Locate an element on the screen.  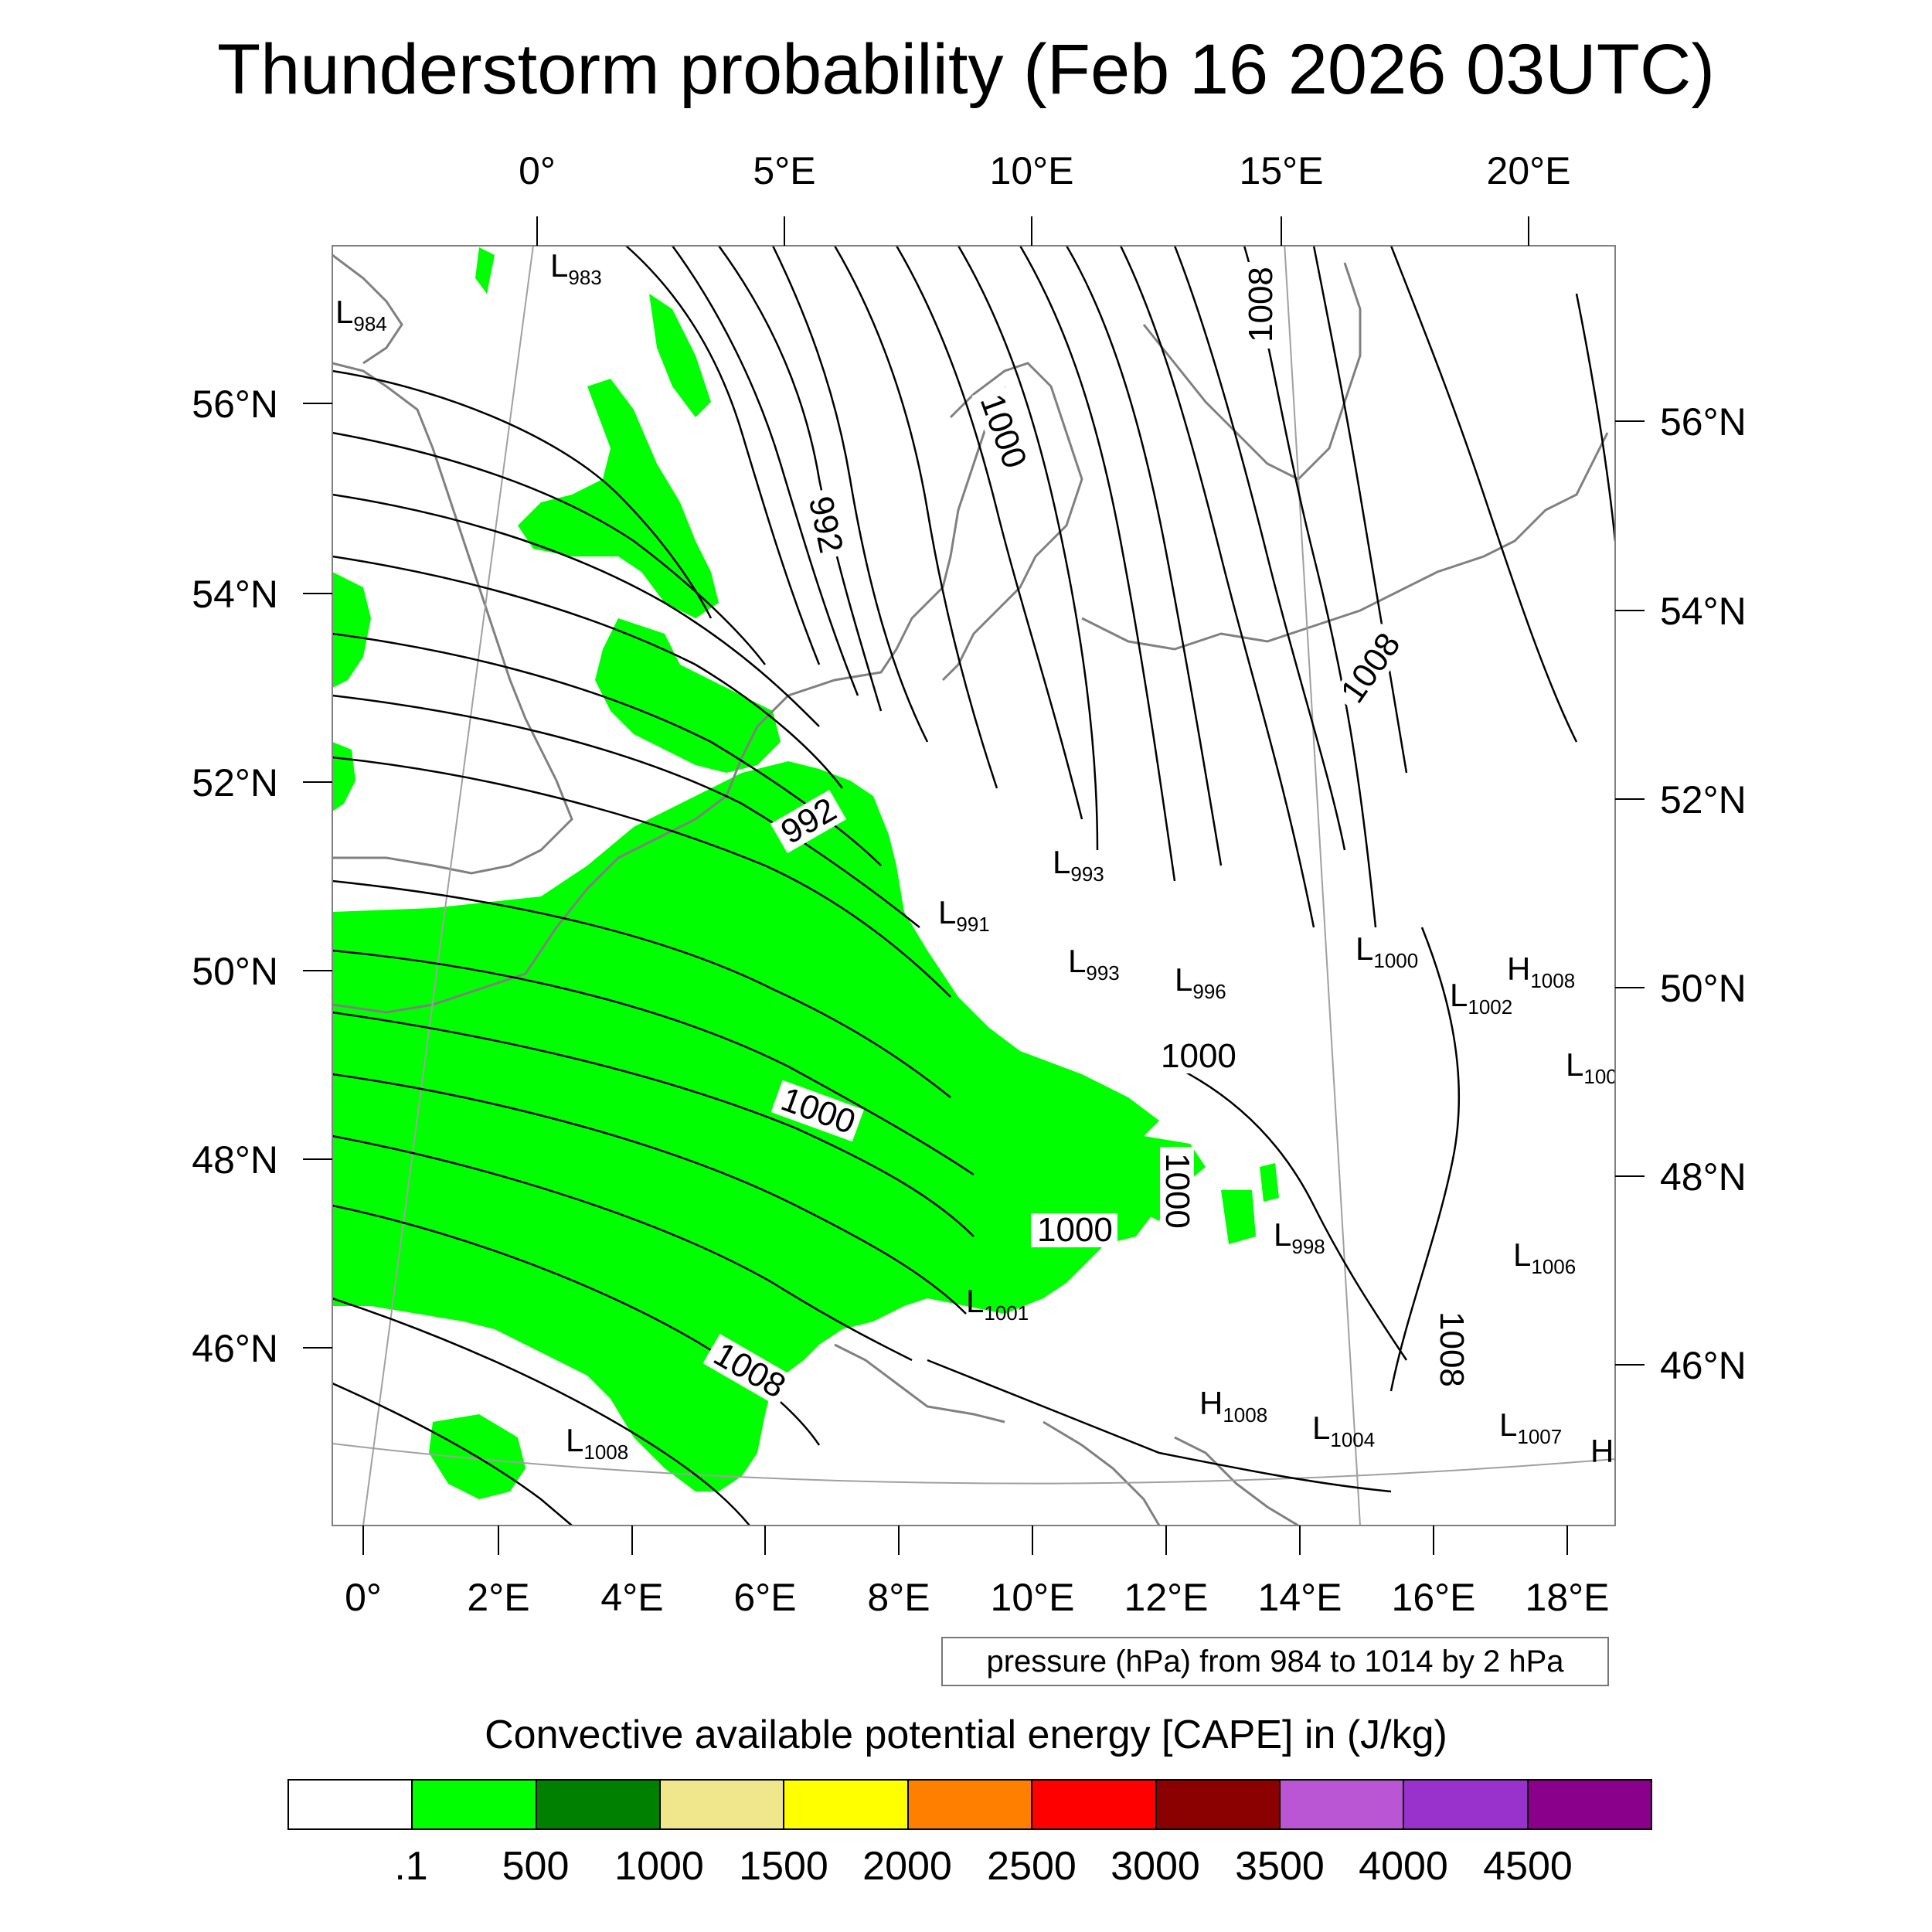
tick-label: 54°N is located at coordinates (235, 595).